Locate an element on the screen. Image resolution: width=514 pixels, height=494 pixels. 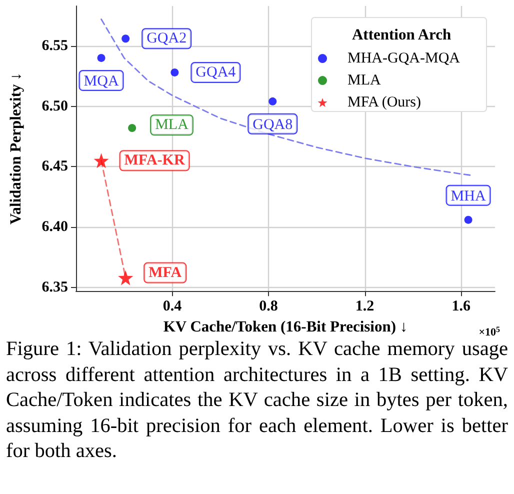
legend-title: Attention Arch is located at coordinates (402, 35).